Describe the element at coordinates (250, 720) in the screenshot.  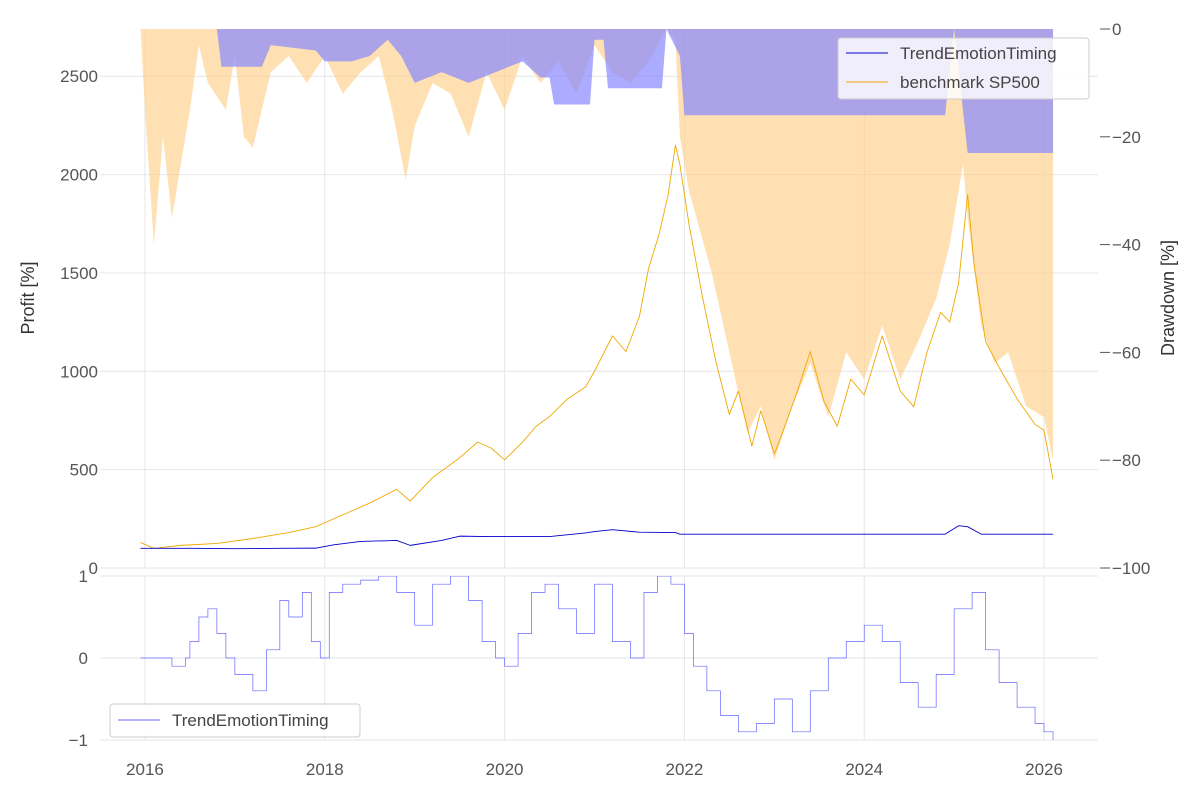
I see `legend-label-timing: TrendEmotionTiming` at that location.